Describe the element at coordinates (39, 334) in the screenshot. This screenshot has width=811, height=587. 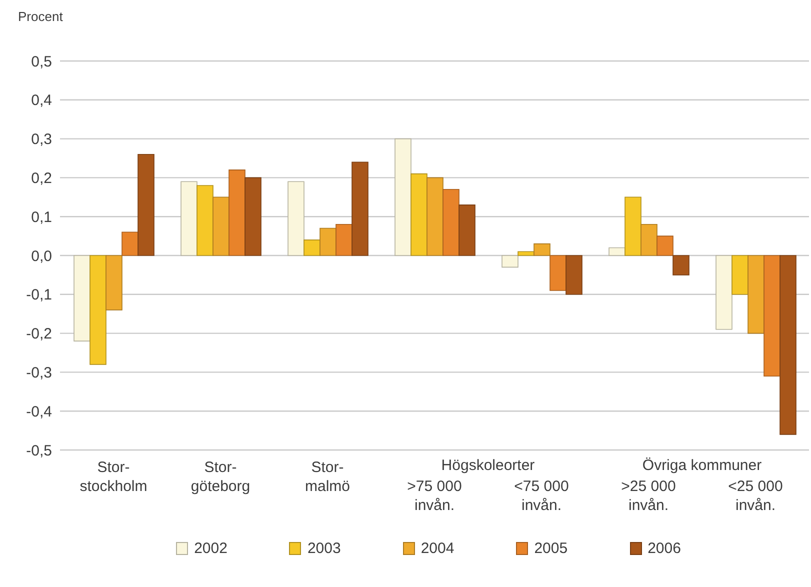
I see `y-tick-label: -0,2` at that location.